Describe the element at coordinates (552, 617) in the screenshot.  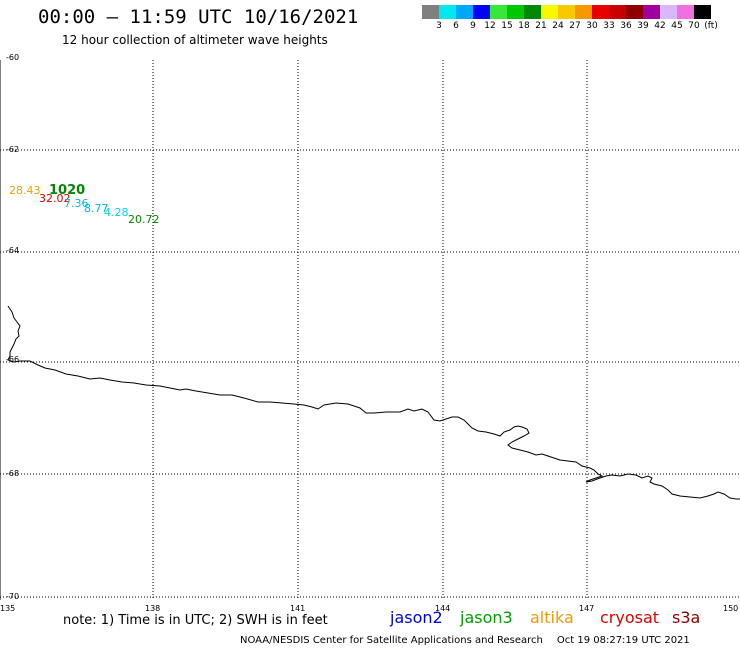
I see `satellite-legend-altika: altika` at that location.